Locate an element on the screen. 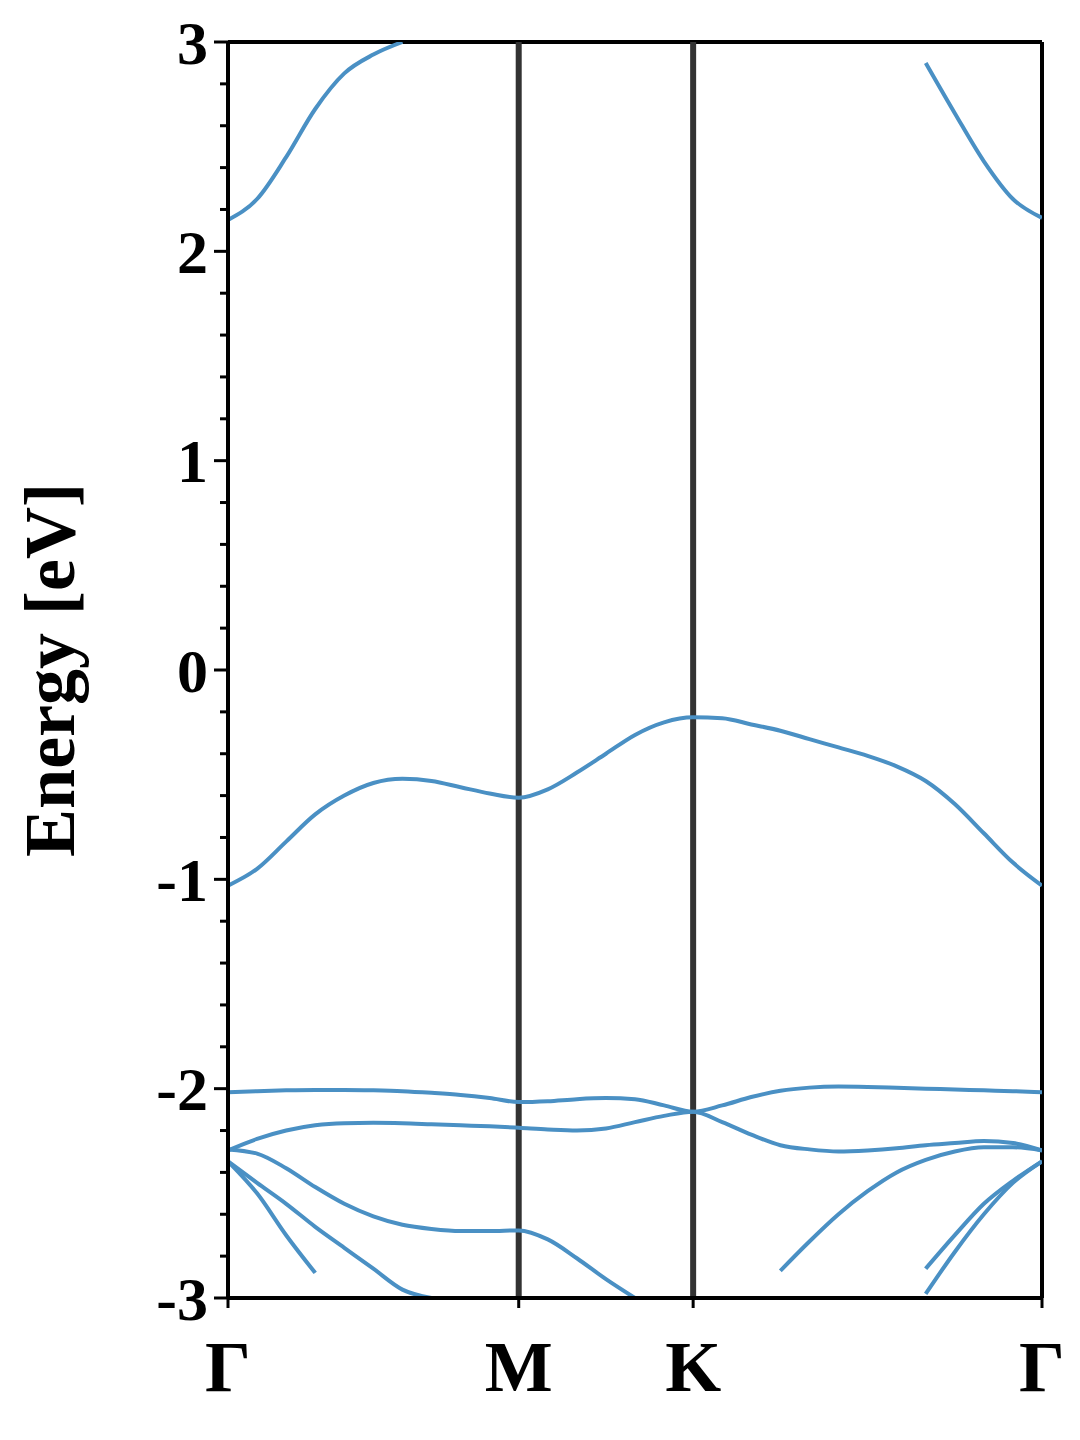 The width and height of the screenshot is (1080, 1440). y-tick-label: 3 is located at coordinates (192, 42).